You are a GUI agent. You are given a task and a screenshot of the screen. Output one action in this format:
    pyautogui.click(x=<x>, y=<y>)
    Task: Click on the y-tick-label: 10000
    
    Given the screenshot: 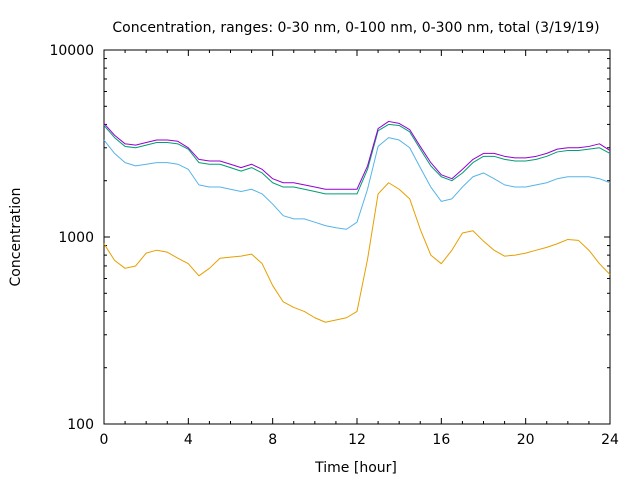 What is the action you would take?
    pyautogui.click(x=71, y=51)
    